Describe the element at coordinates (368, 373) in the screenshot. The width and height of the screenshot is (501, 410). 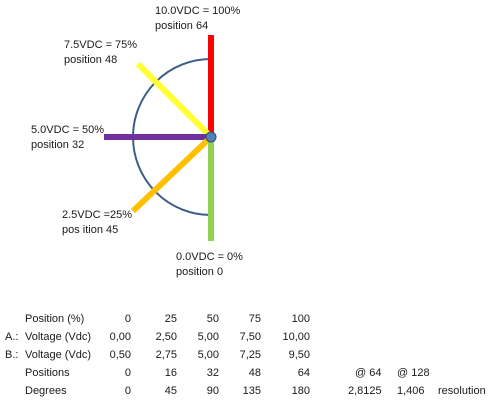
I see `resolution-header-64: @ 64` at that location.